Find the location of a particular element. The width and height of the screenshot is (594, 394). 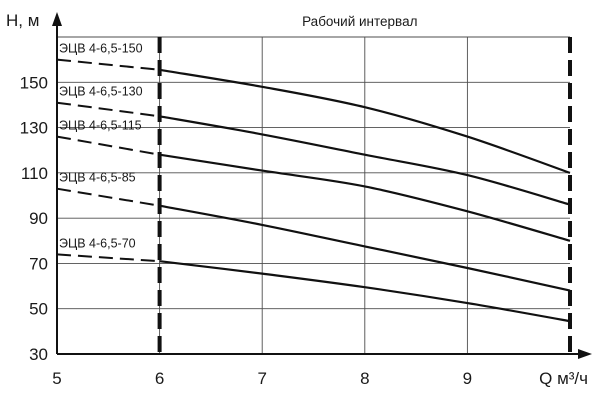

y-axis-title: H, м is located at coordinates (22, 20).